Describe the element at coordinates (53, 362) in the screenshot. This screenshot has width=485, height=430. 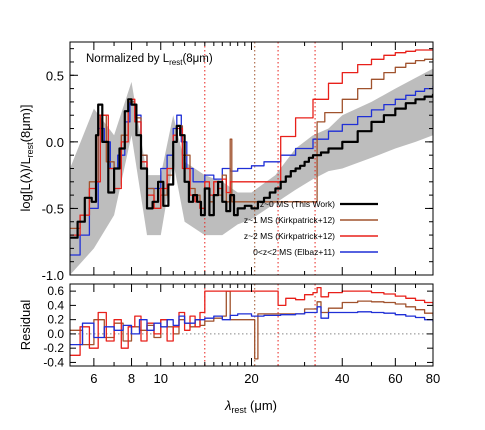
I see `bottom-y-tick-label: -0.4` at that location.